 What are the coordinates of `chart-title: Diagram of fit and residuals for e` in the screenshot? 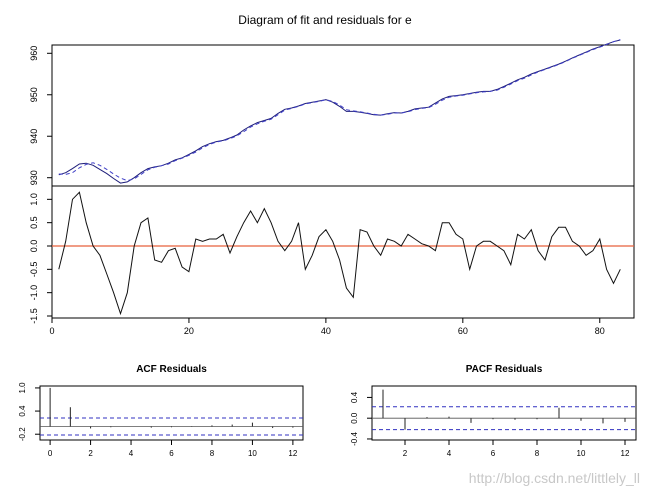 It's located at (325, 20).